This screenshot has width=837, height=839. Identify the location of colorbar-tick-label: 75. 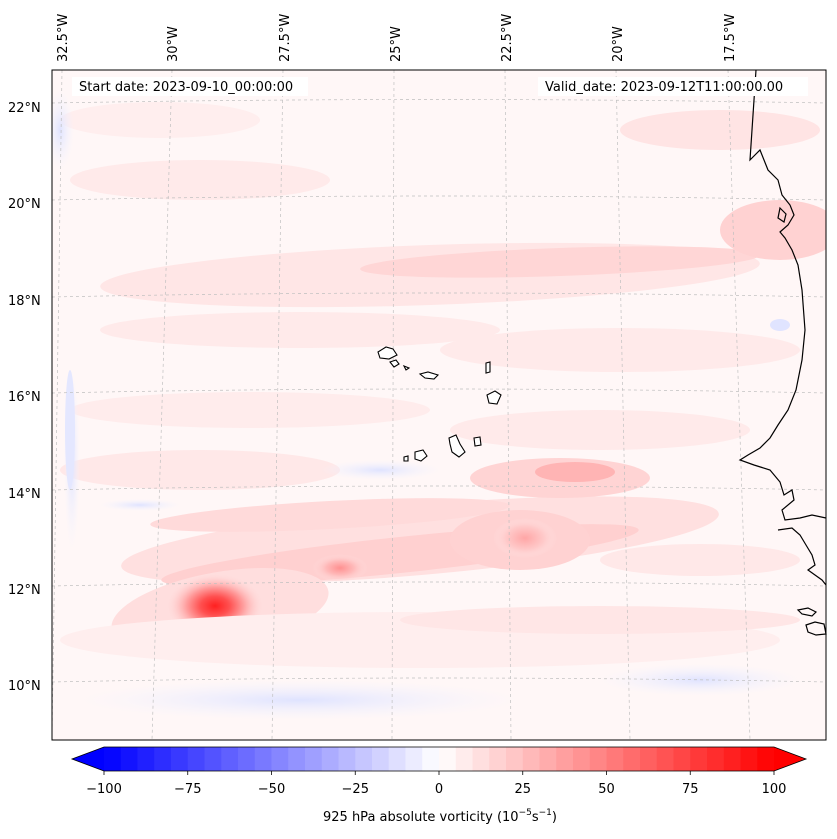
(690, 789).